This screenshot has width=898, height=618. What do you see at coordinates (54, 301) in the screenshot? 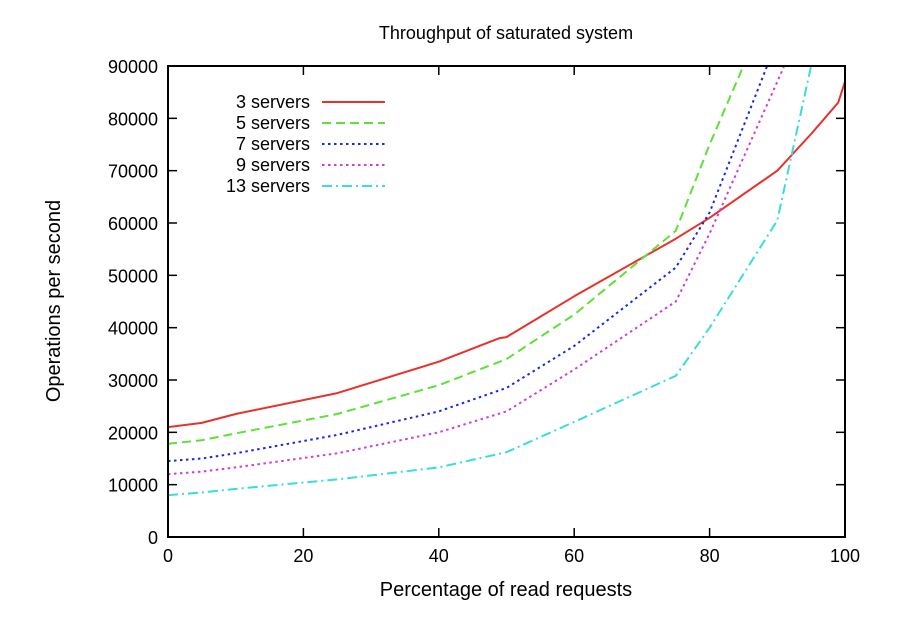
I see `y-axis-label: Operations per second` at bounding box center [54, 301].